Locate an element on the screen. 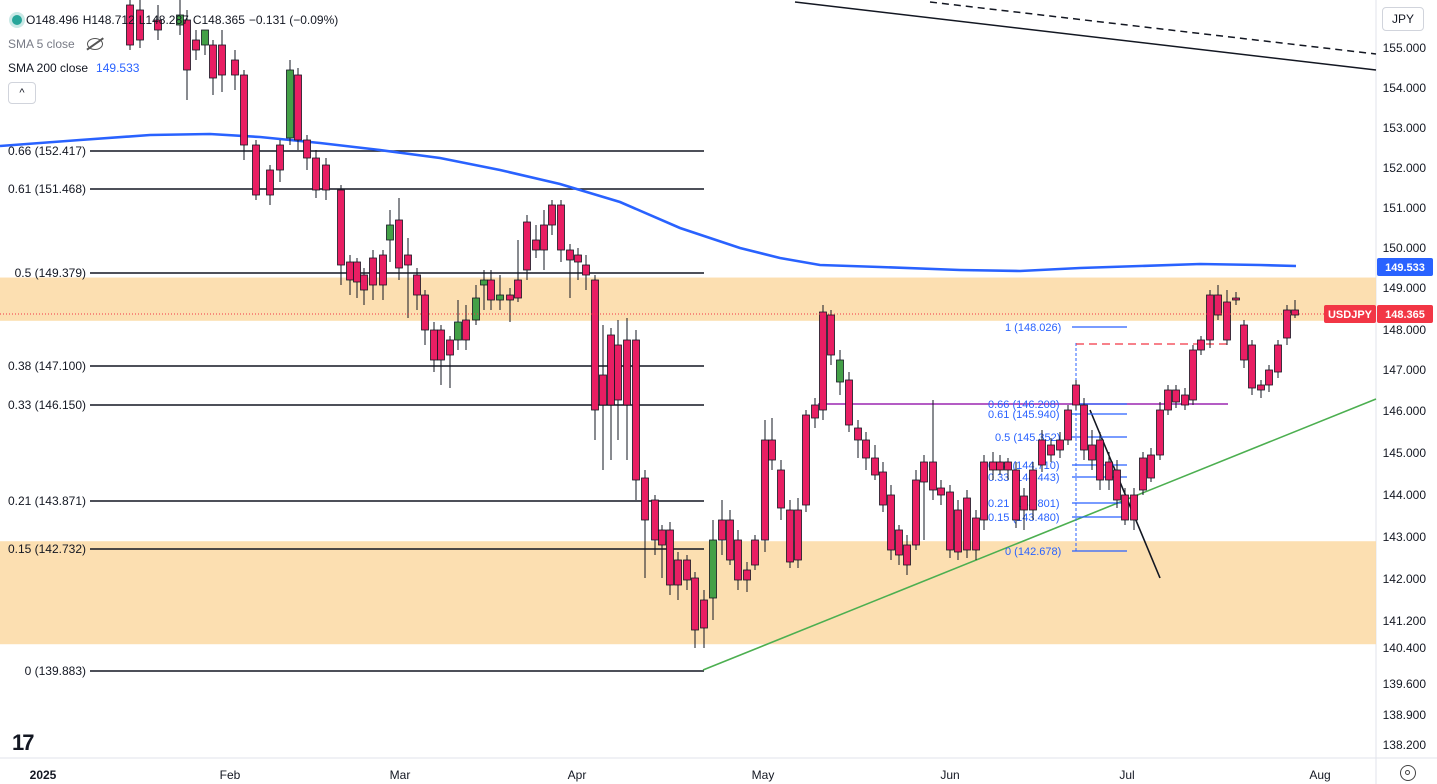 The height and width of the screenshot is (784, 1437). ohlc-item: H148.712 is located at coordinates (108, 20).